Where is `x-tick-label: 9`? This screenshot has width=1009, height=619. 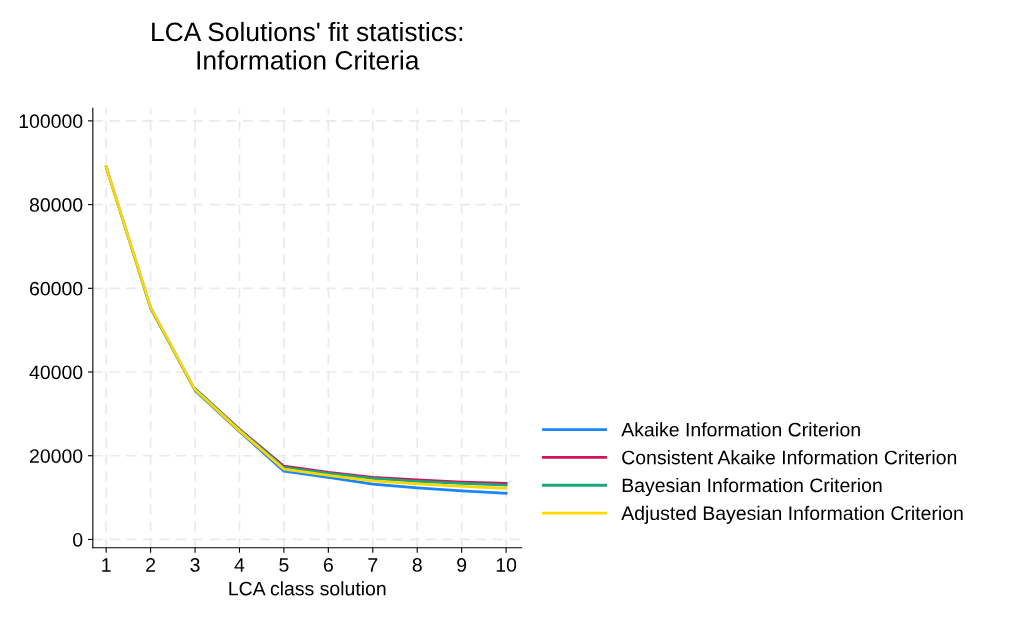
x-tick-label: 9 is located at coordinates (462, 565).